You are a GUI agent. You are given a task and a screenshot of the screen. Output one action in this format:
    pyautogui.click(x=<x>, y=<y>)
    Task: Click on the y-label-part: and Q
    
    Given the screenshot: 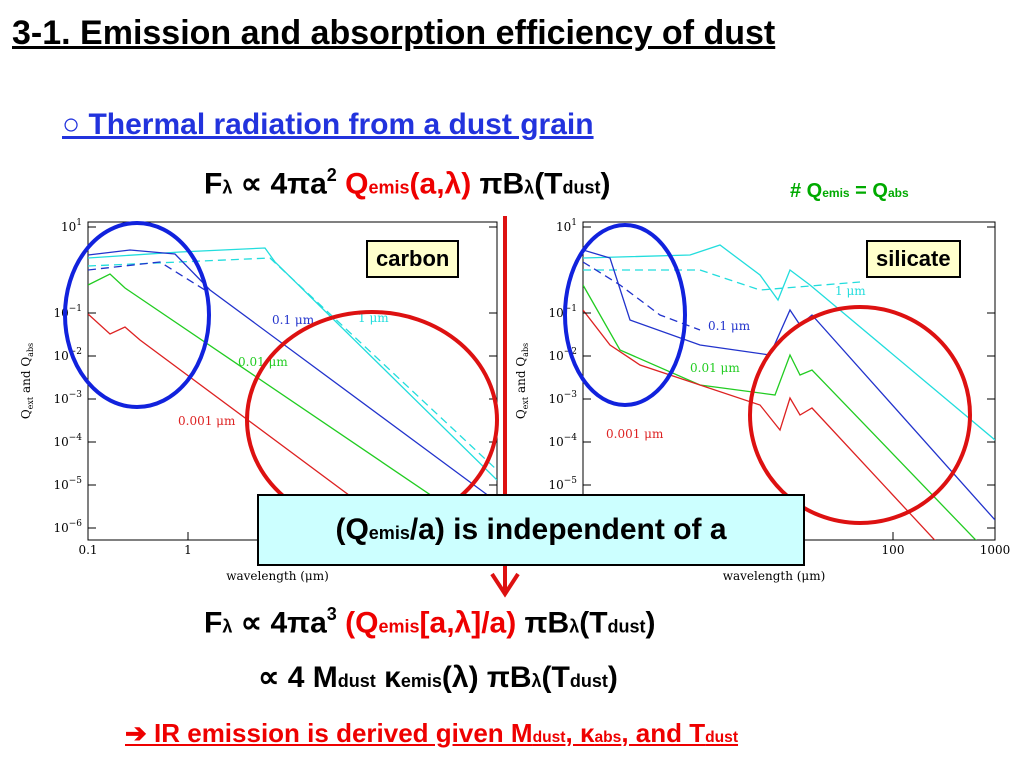 What is the action you would take?
    pyautogui.click(x=26, y=377)
    